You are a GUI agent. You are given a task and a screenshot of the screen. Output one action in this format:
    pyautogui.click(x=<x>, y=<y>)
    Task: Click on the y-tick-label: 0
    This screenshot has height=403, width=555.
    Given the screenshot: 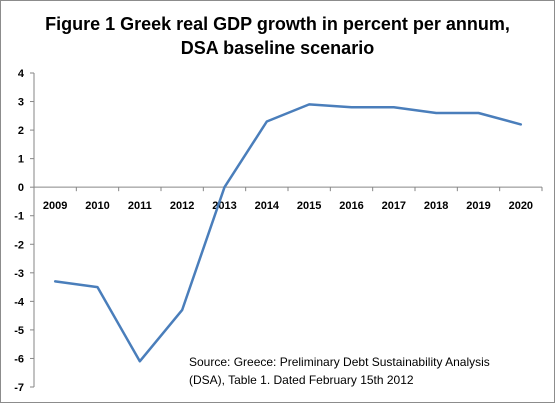 What is the action you would take?
    pyautogui.click(x=21, y=188)
    